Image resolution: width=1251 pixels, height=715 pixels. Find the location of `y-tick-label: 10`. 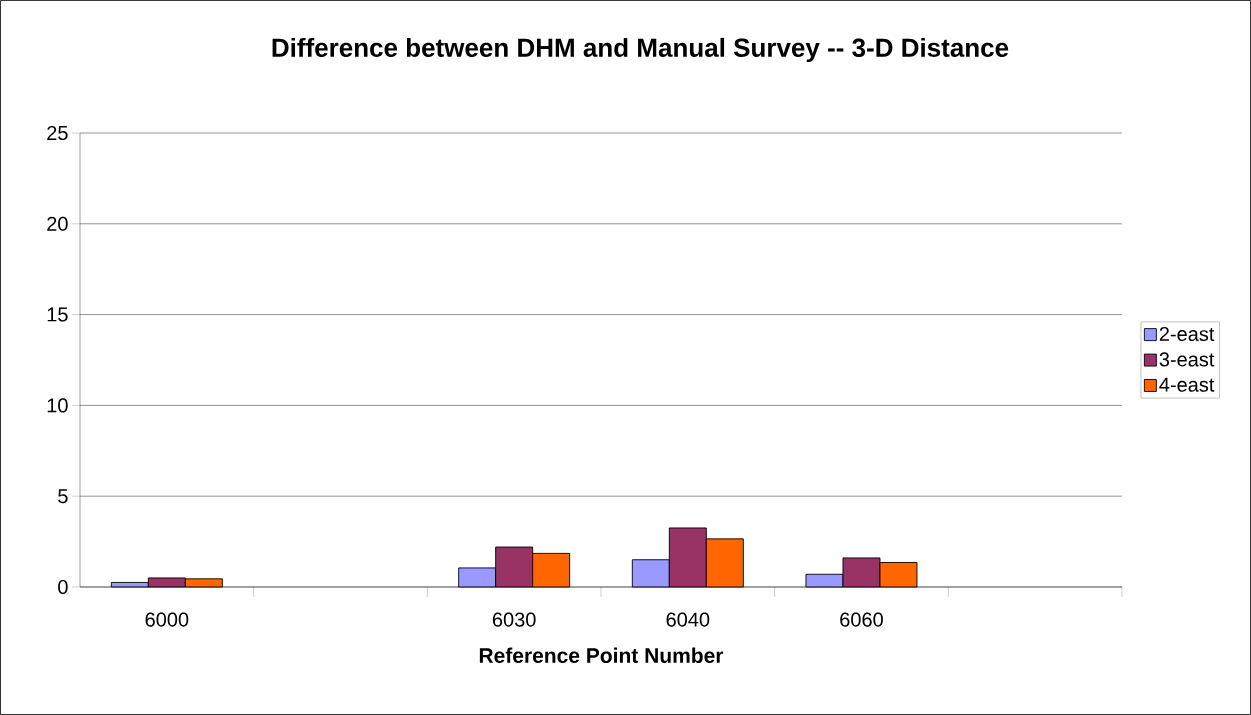

y-tick-label: 10 is located at coordinates (57, 405).